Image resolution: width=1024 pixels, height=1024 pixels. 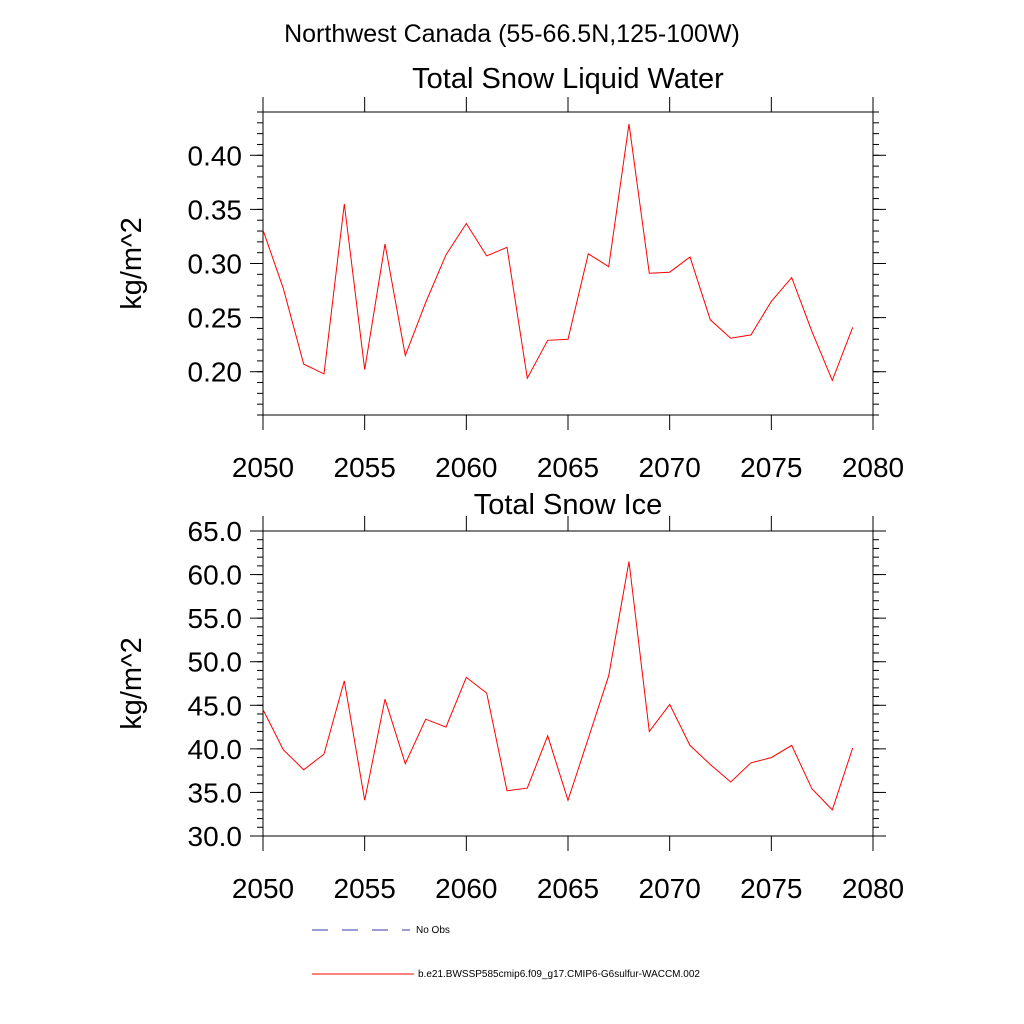 I want to click on y-tick-label: 0.35, so click(x=215, y=209).